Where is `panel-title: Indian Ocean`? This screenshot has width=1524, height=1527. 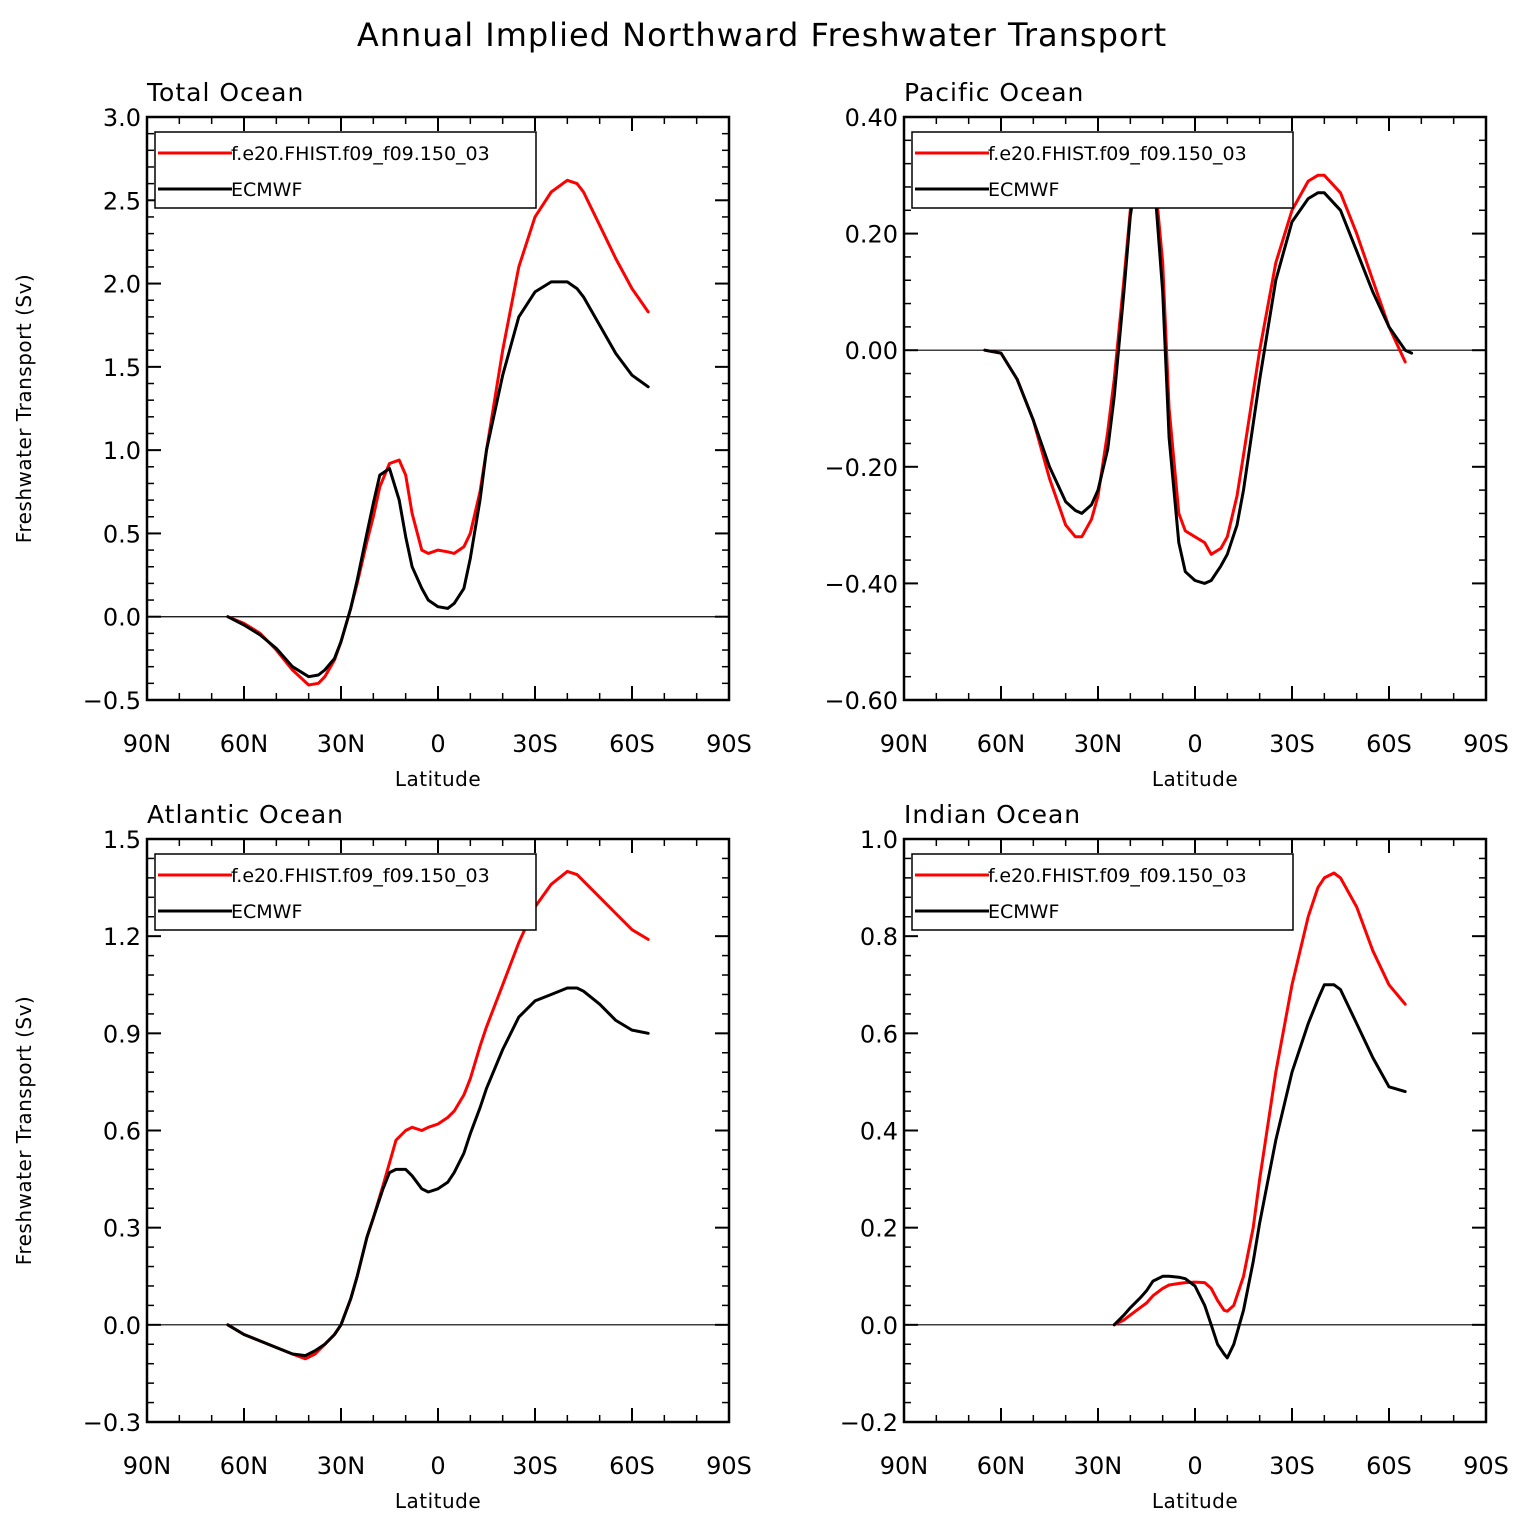 panel-title: Indian Ocean is located at coordinates (992, 814).